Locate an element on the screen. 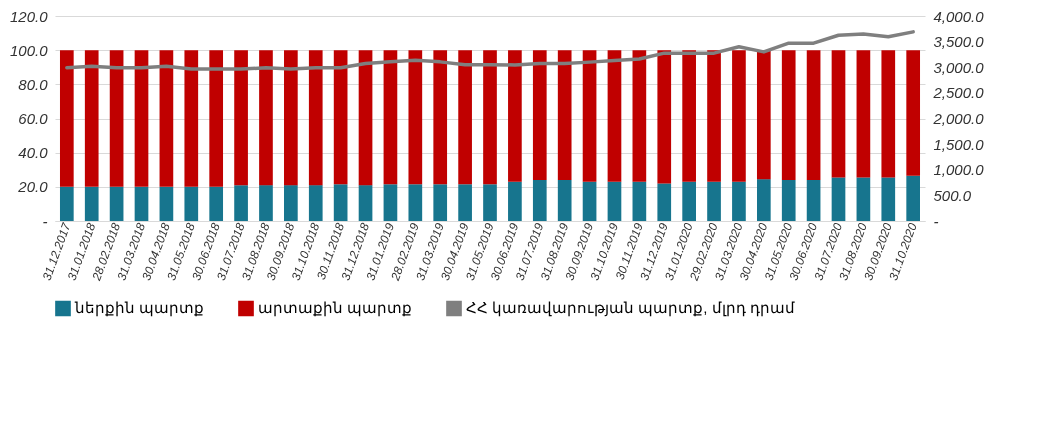 This screenshot has width=1061, height=421. y2-tick-label: 1,000.0 is located at coordinates (959, 170).